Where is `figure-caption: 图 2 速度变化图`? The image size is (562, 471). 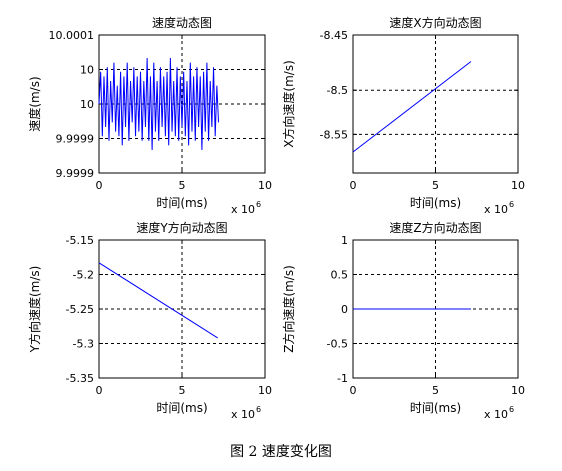 figure-caption: 图 2 速度变化图 is located at coordinates (281, 452).